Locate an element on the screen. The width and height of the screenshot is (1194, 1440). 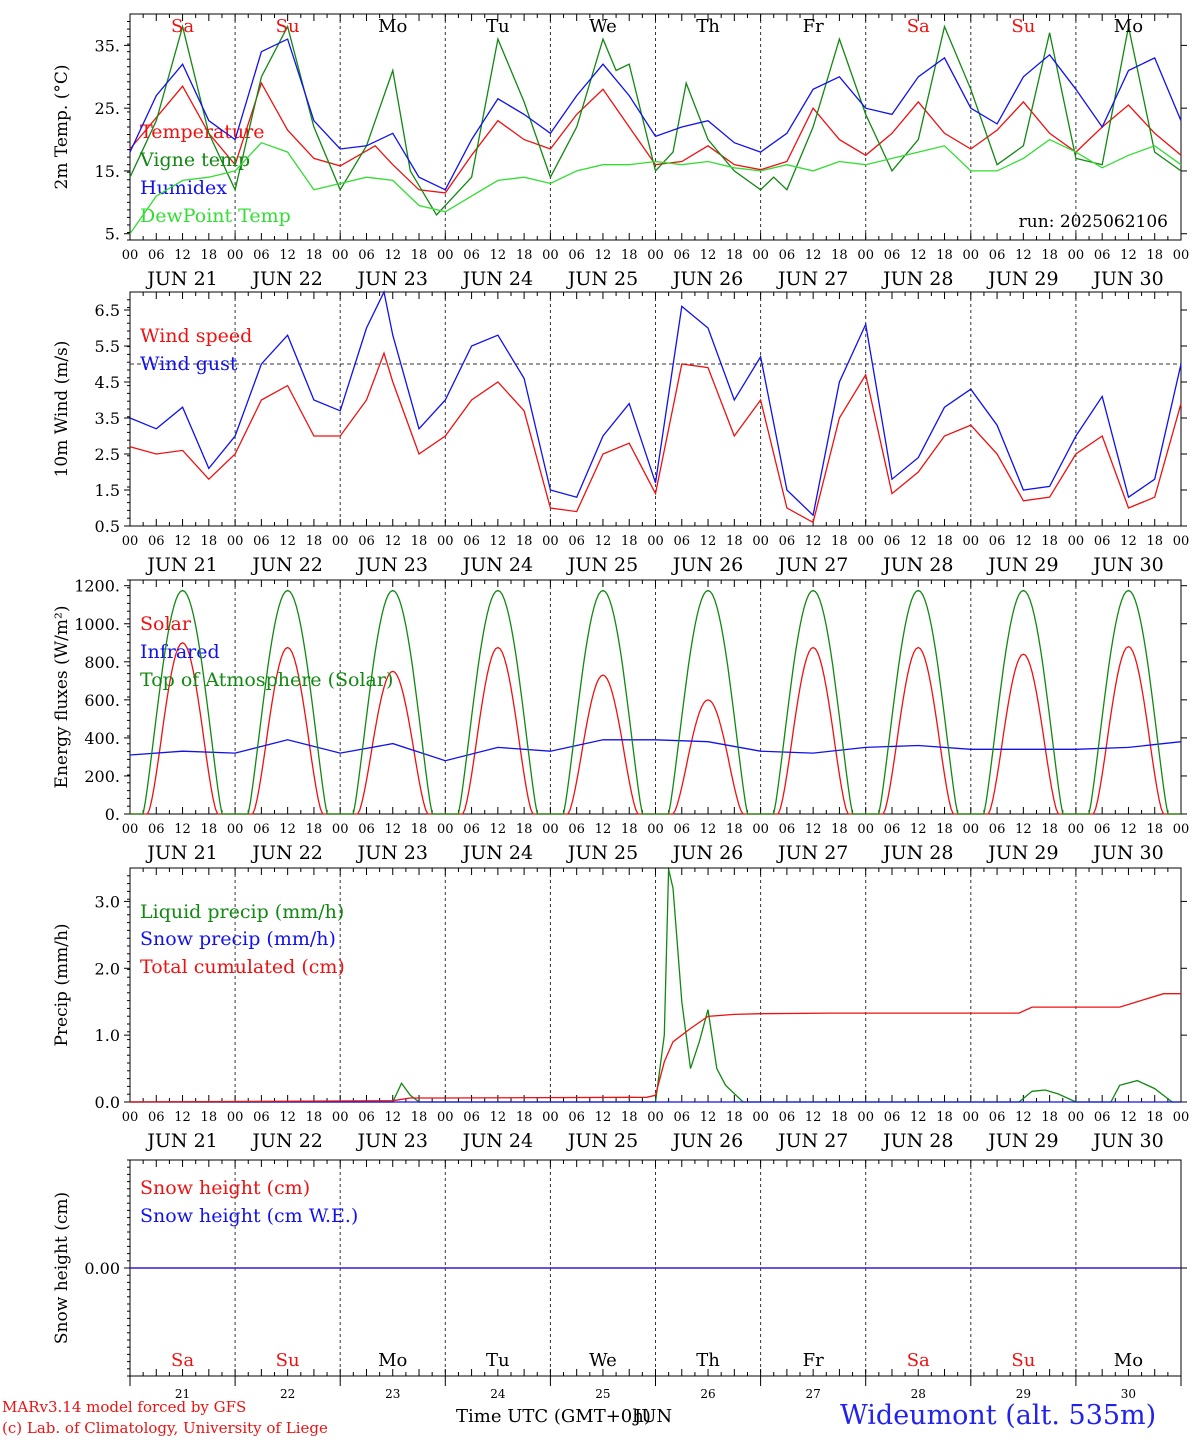
day-number-label: 26 is located at coordinates (707, 1394).